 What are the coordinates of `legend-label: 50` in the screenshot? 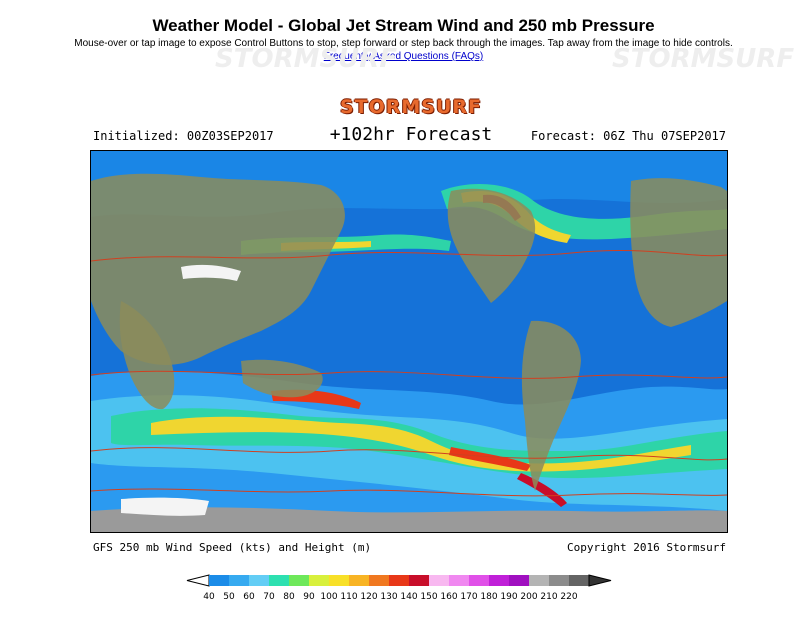 It's located at (229, 597).